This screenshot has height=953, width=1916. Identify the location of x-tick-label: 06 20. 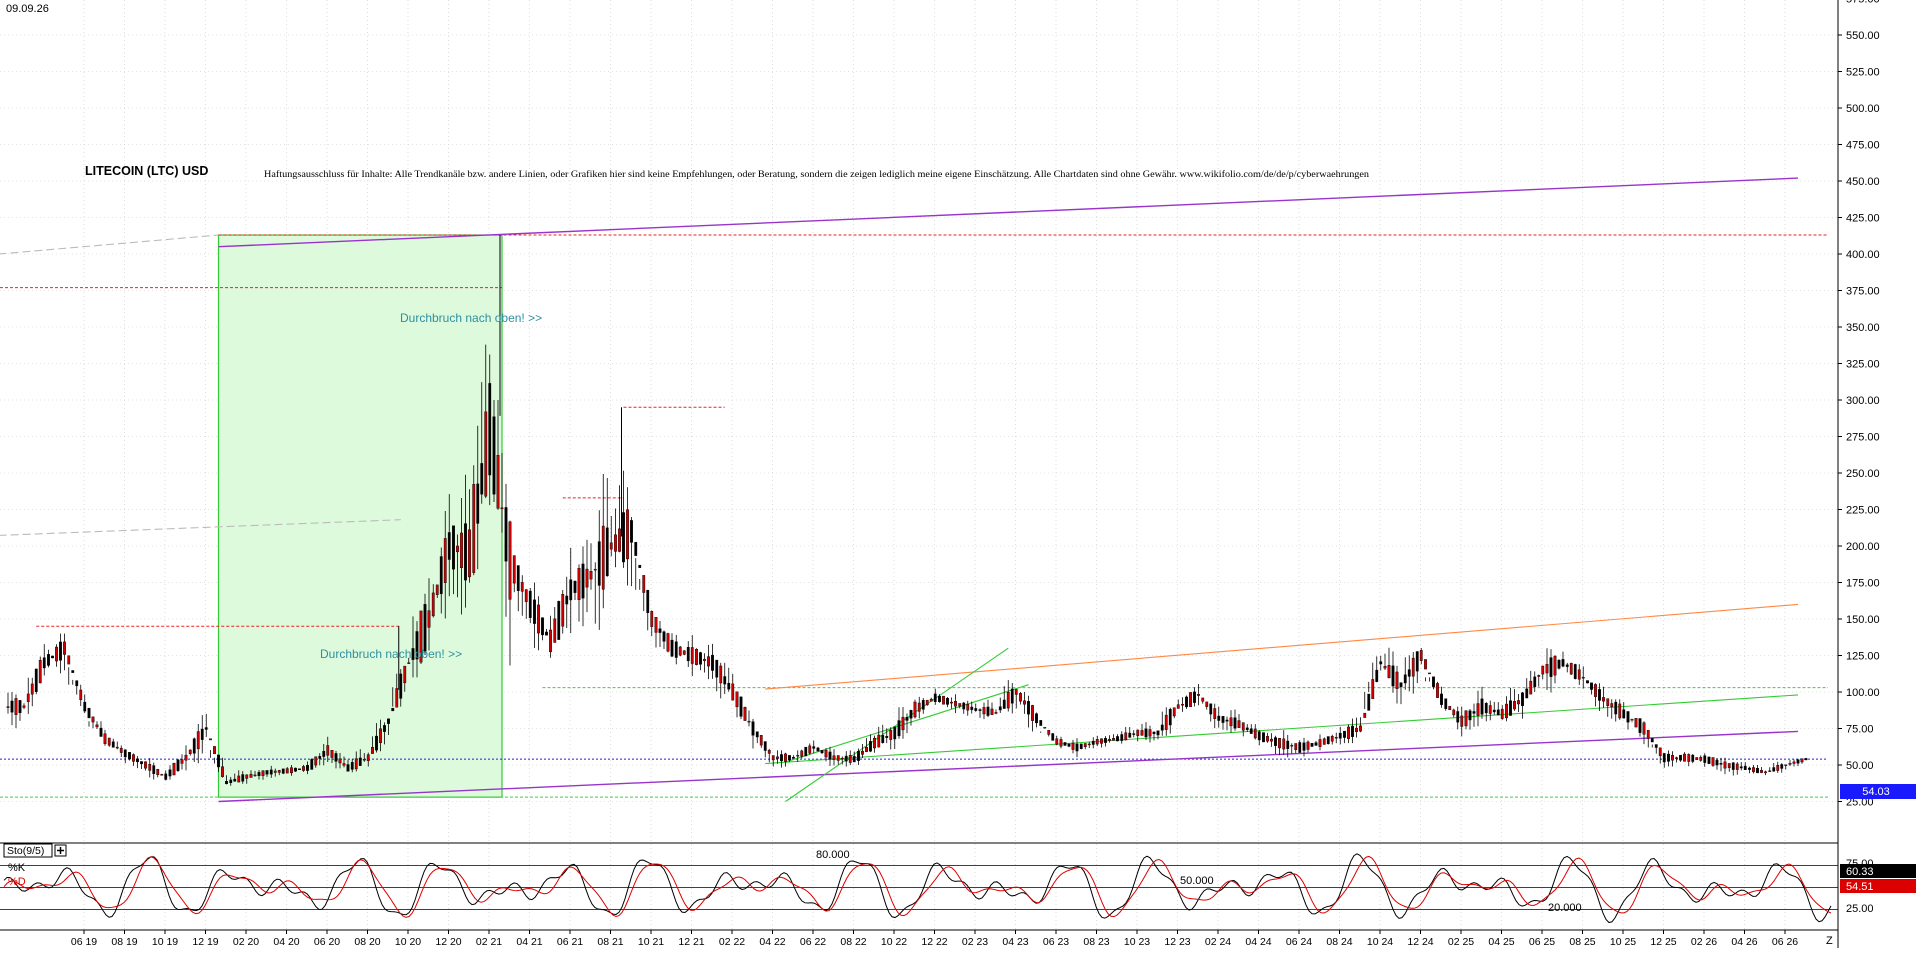
(327, 942).